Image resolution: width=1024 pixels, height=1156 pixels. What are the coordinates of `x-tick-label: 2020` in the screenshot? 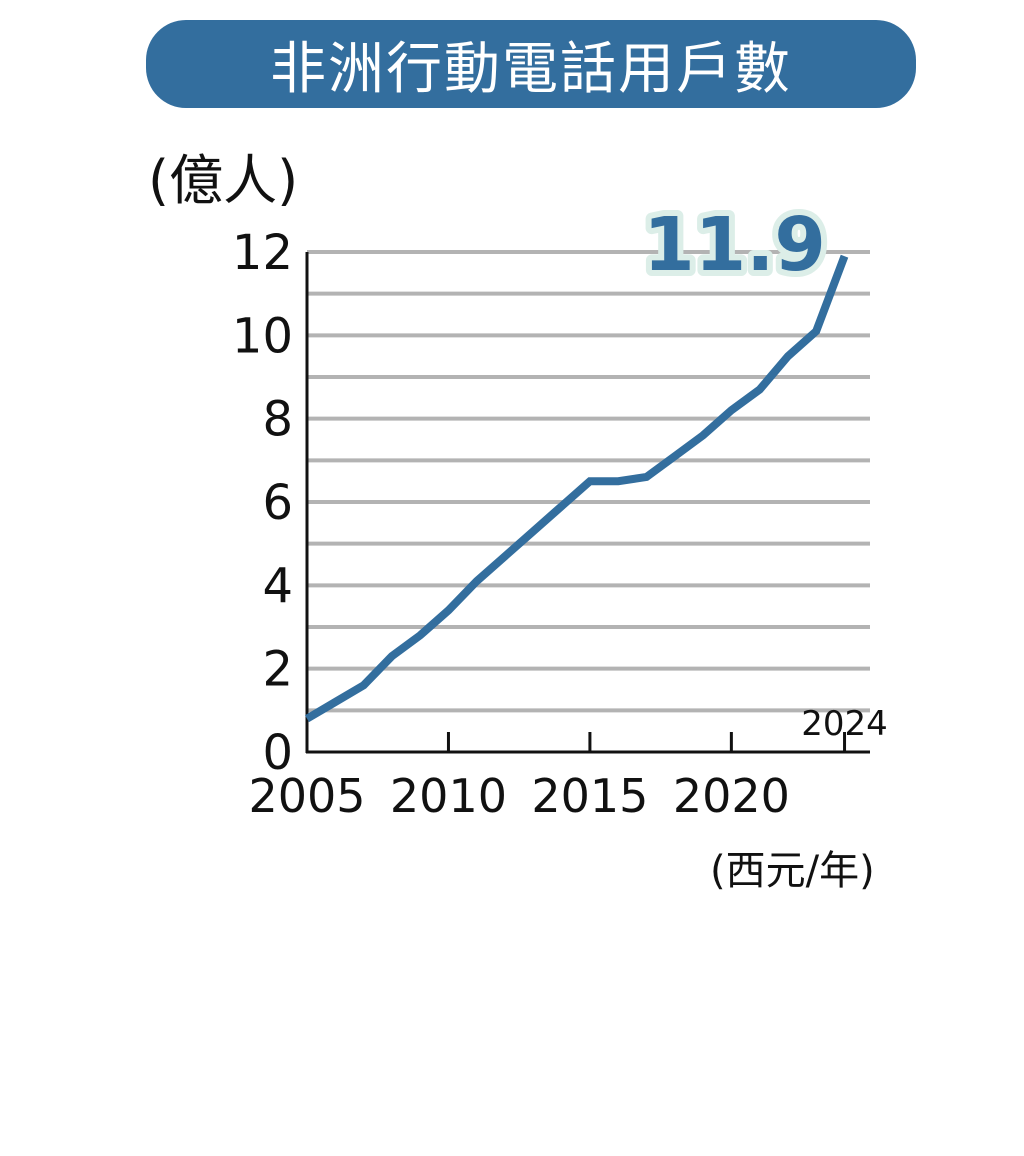 It's located at (731, 796).